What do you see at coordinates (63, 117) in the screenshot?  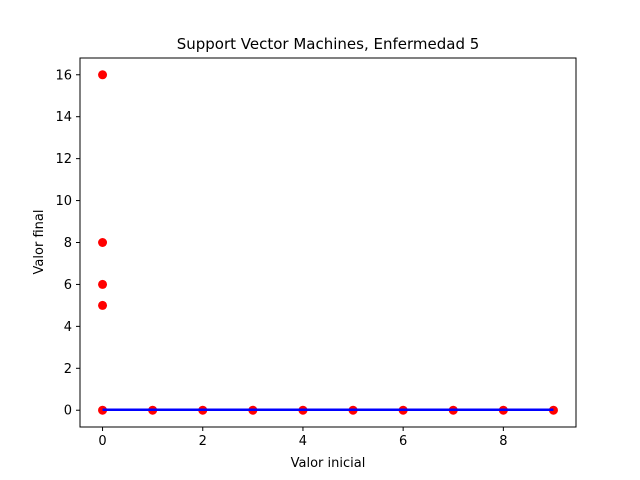 I see `y-tick-label: 14` at bounding box center [63, 117].